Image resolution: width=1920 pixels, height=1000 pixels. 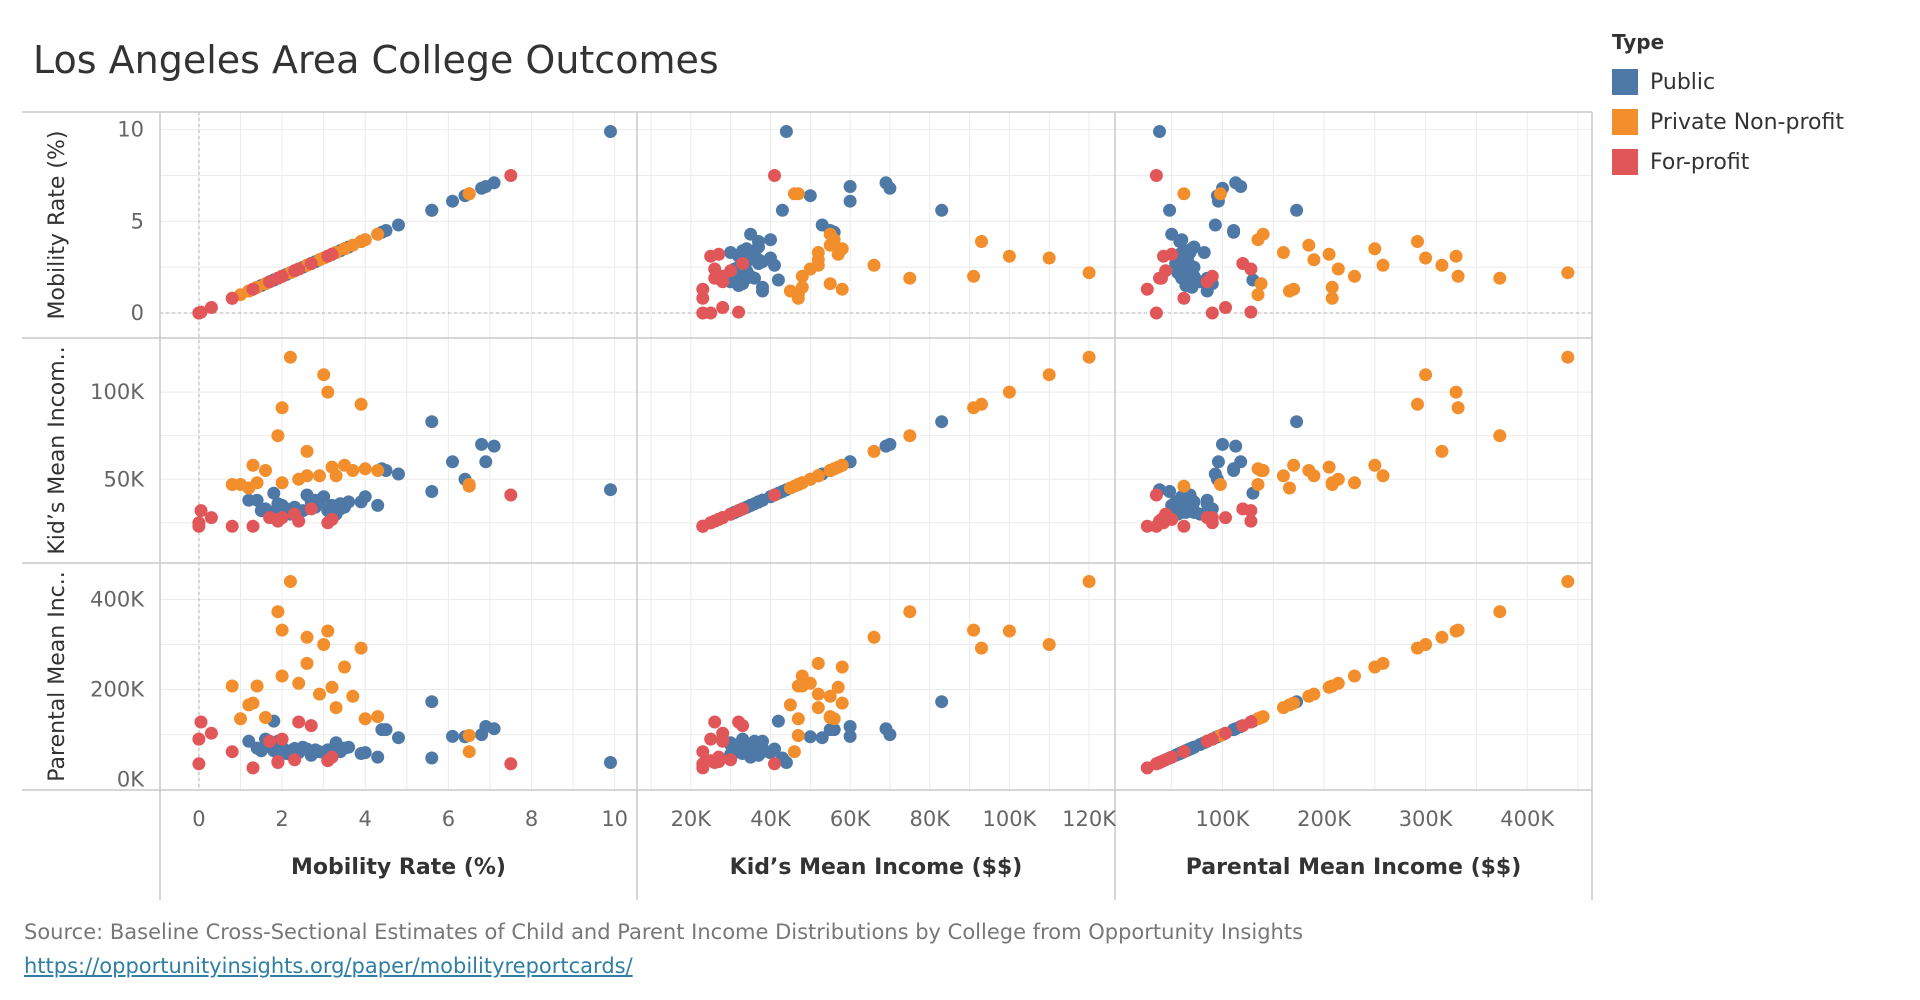 What do you see at coordinates (365, 240) in the screenshot?
I see `data-point-private-non-profit-mobility-vs-mobility` at bounding box center [365, 240].